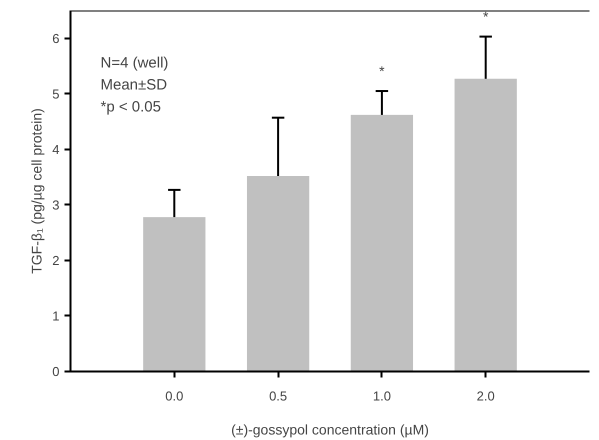  I want to click on x-tick-label: 0.0, so click(174, 396).